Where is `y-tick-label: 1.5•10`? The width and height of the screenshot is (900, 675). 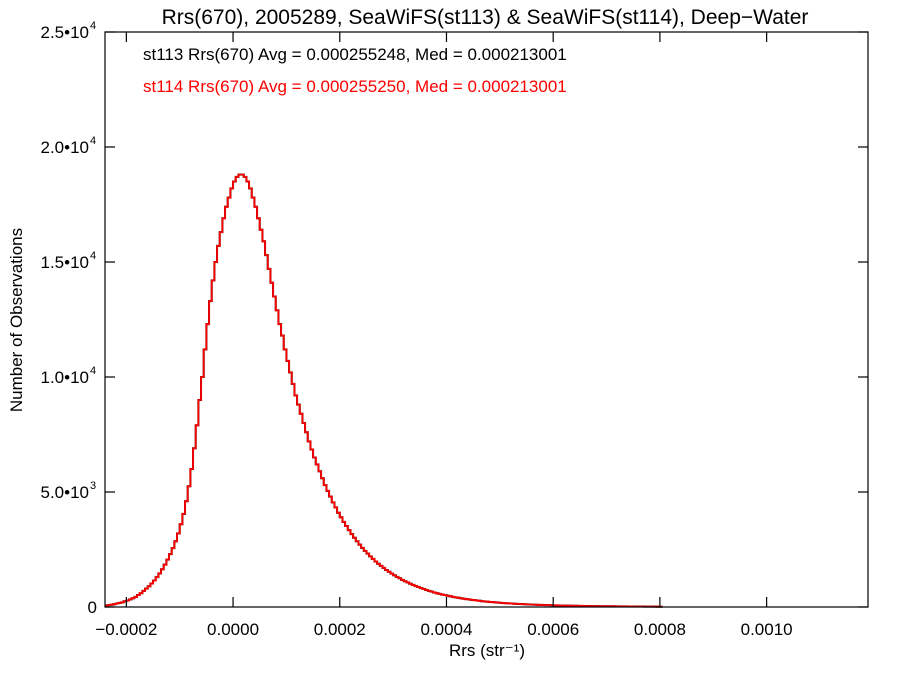 y-tick-label: 1.5•10 is located at coordinates (65, 262).